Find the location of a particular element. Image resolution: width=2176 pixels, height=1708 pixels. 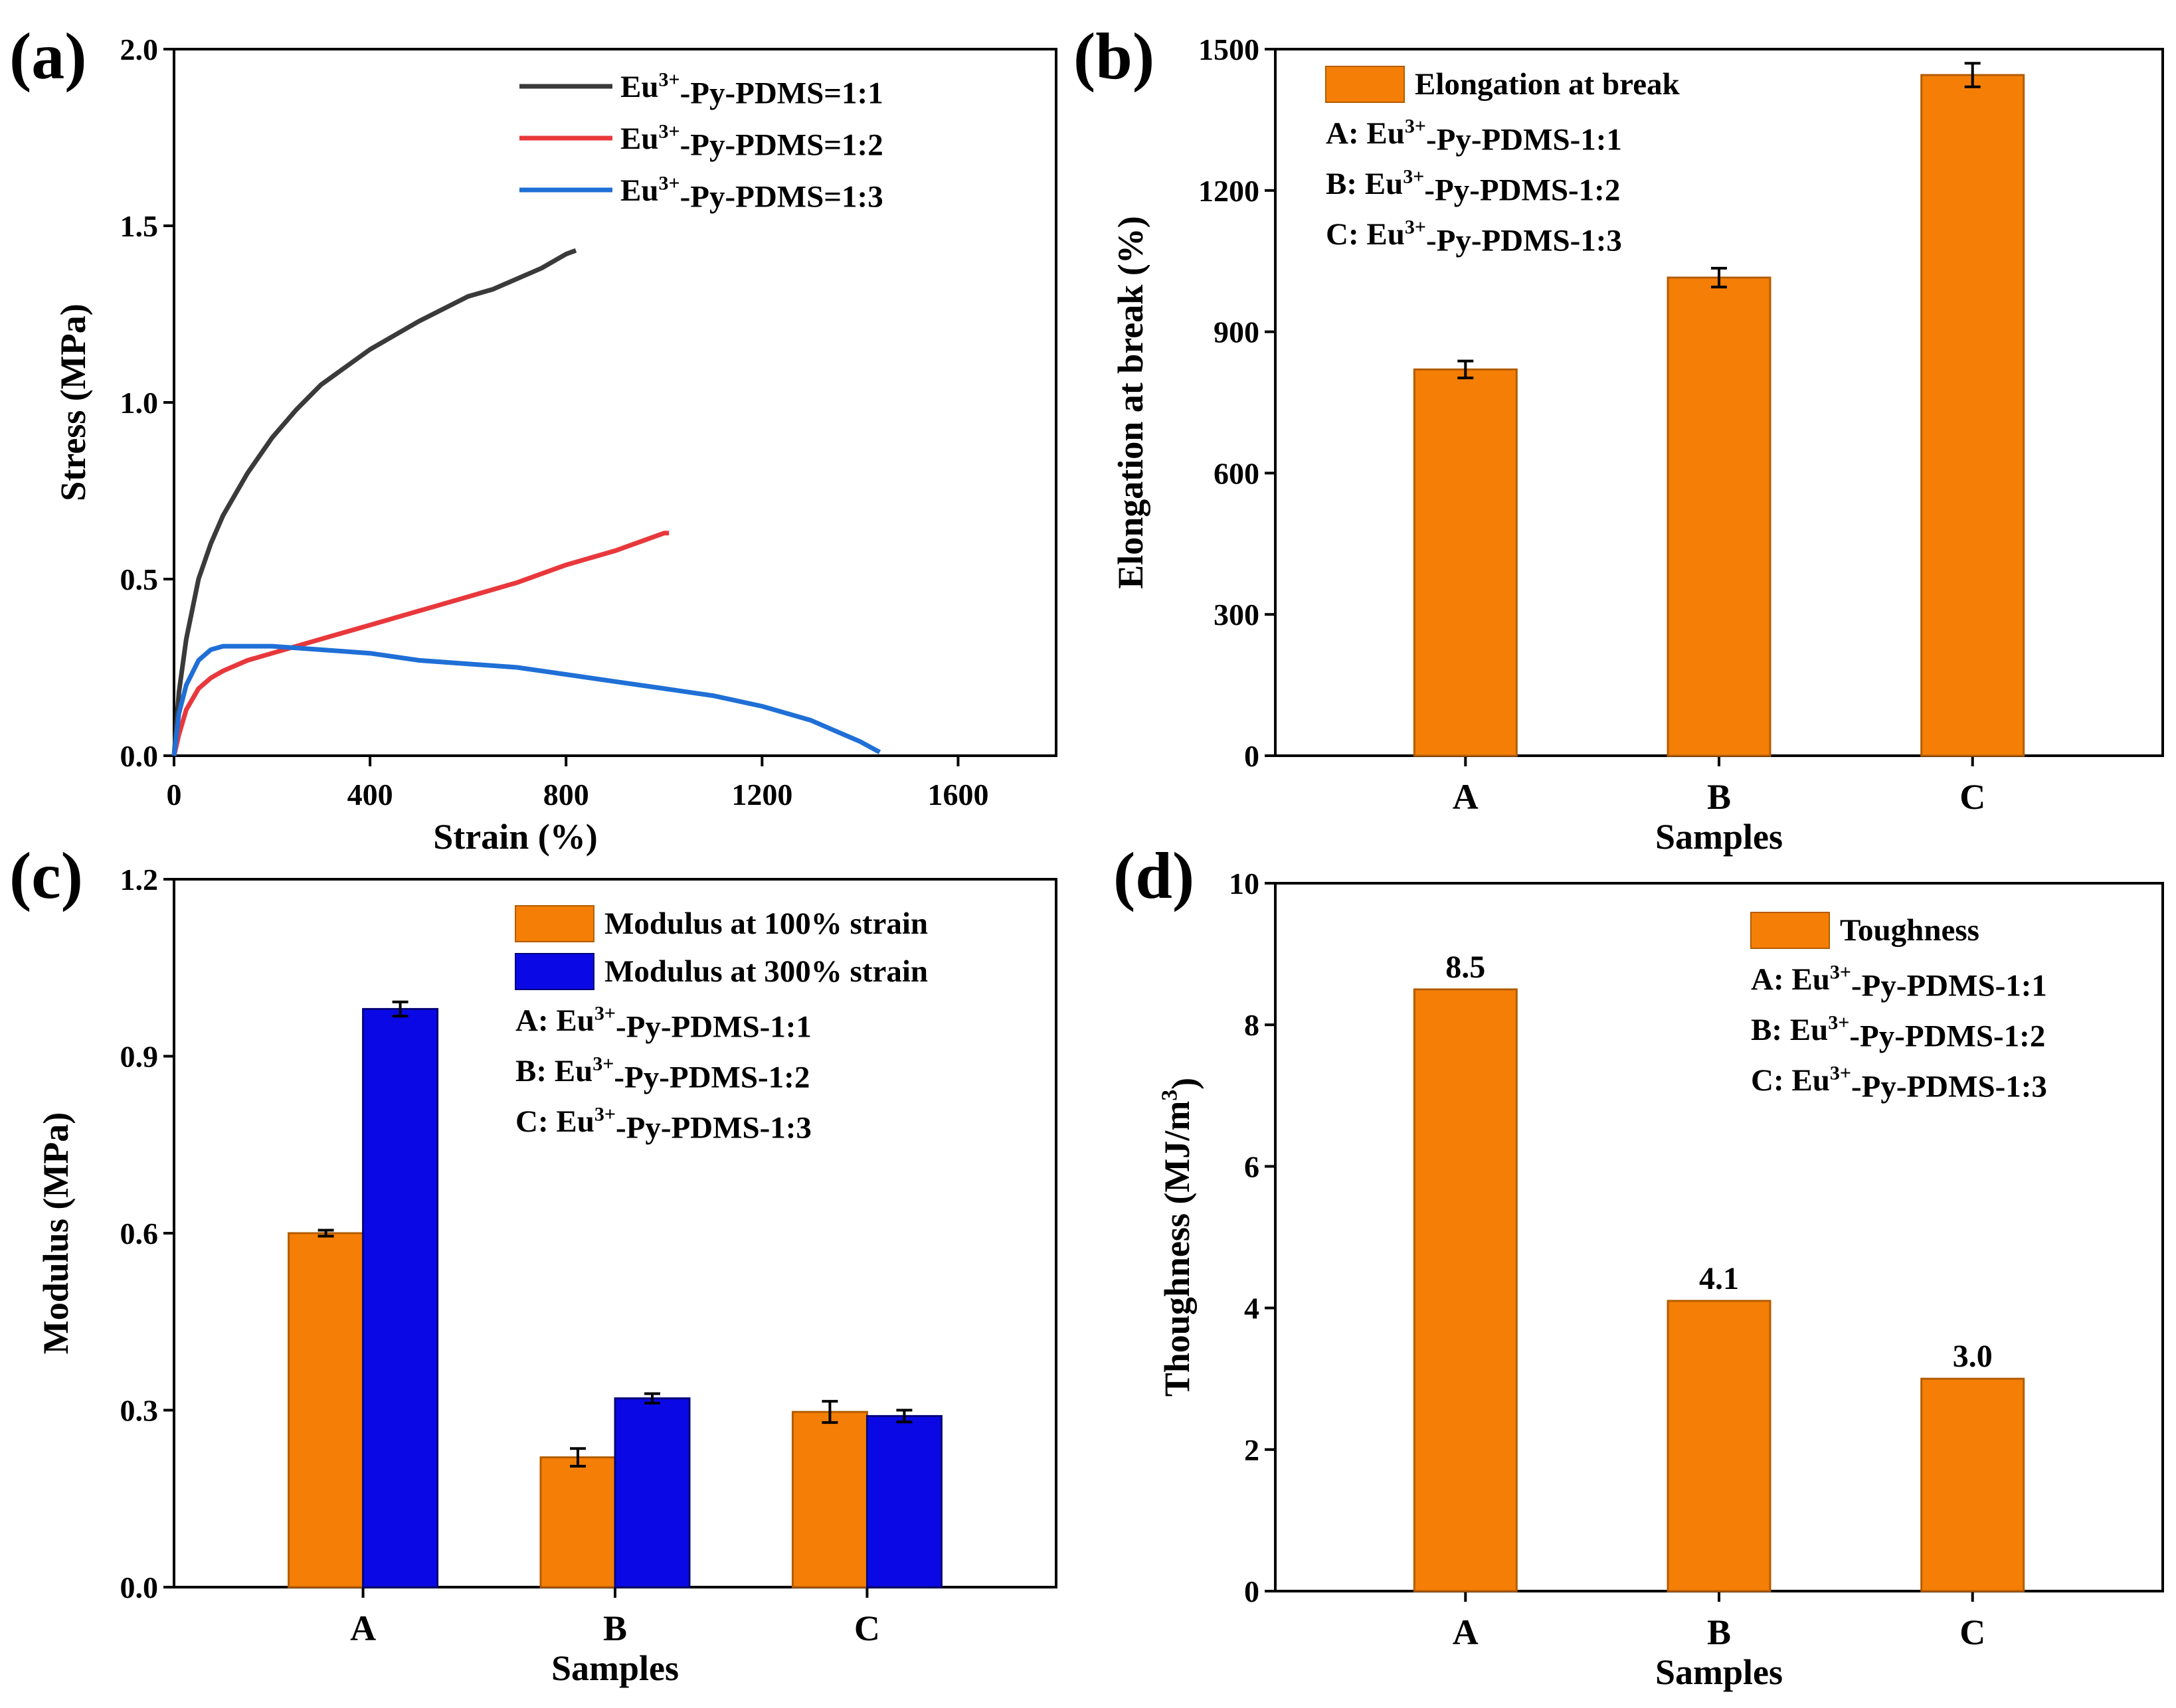

panel-d-ytick-label: 0 is located at coordinates (1251, 1591).